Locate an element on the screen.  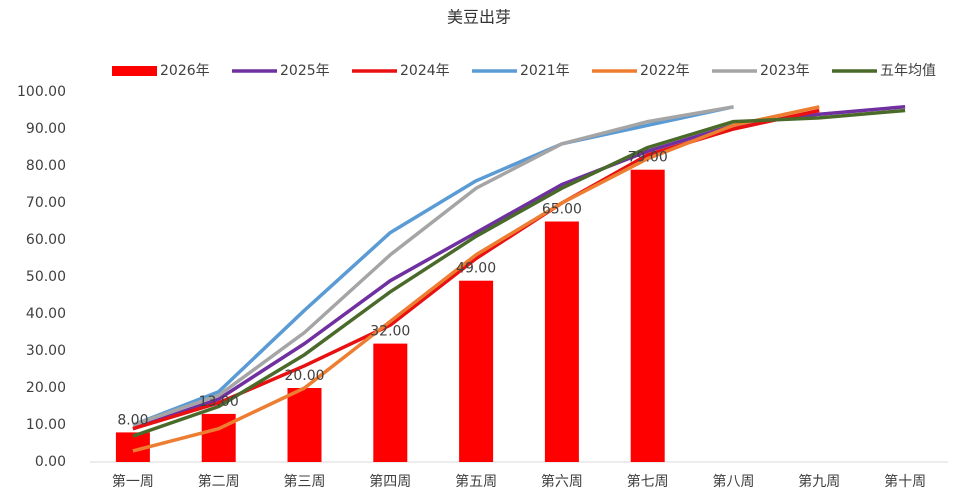
legend-label: 2022年 is located at coordinates (665, 71).